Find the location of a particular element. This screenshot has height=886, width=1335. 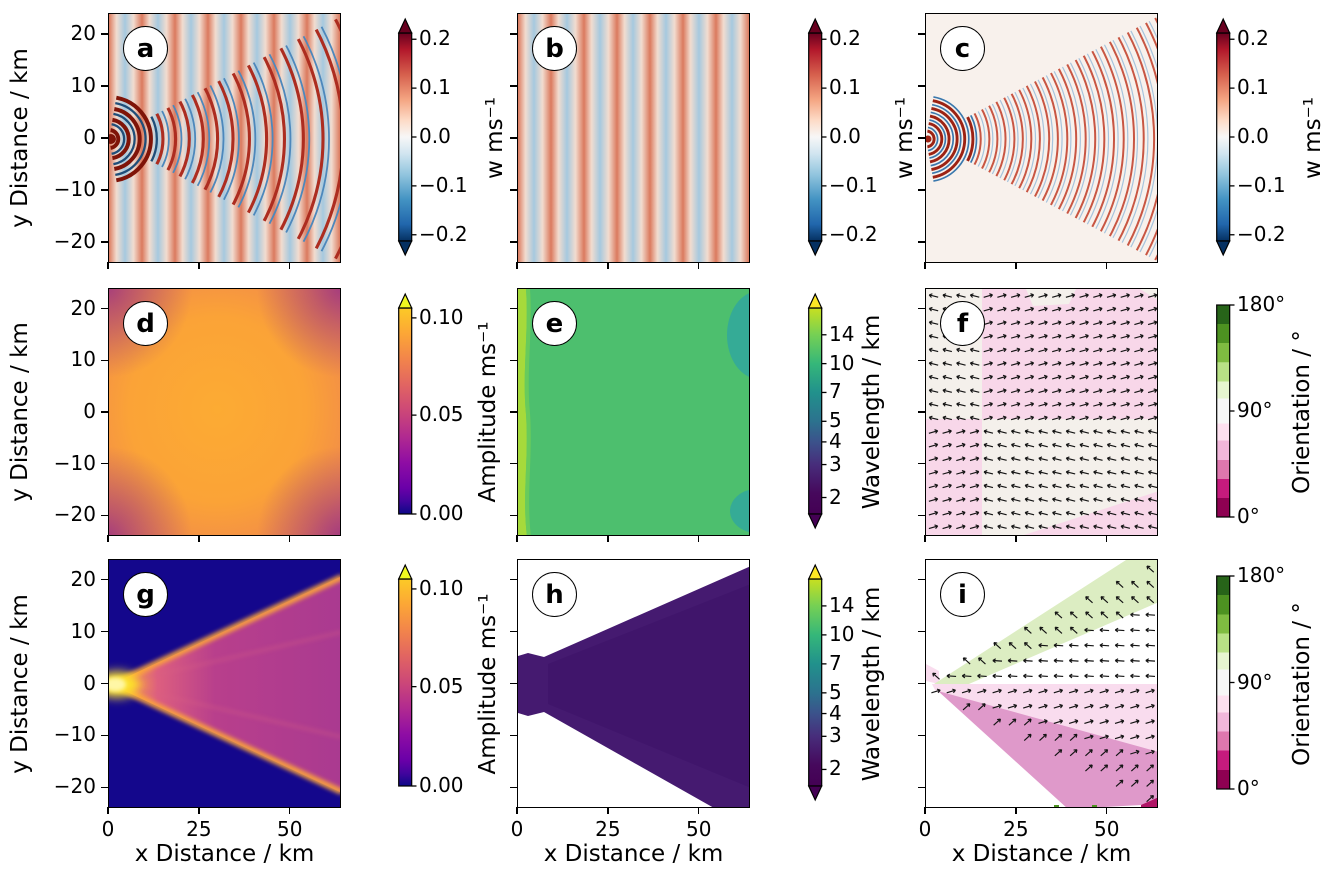

colorbar-tick-label: 0.0 is located at coordinates (435, 136).